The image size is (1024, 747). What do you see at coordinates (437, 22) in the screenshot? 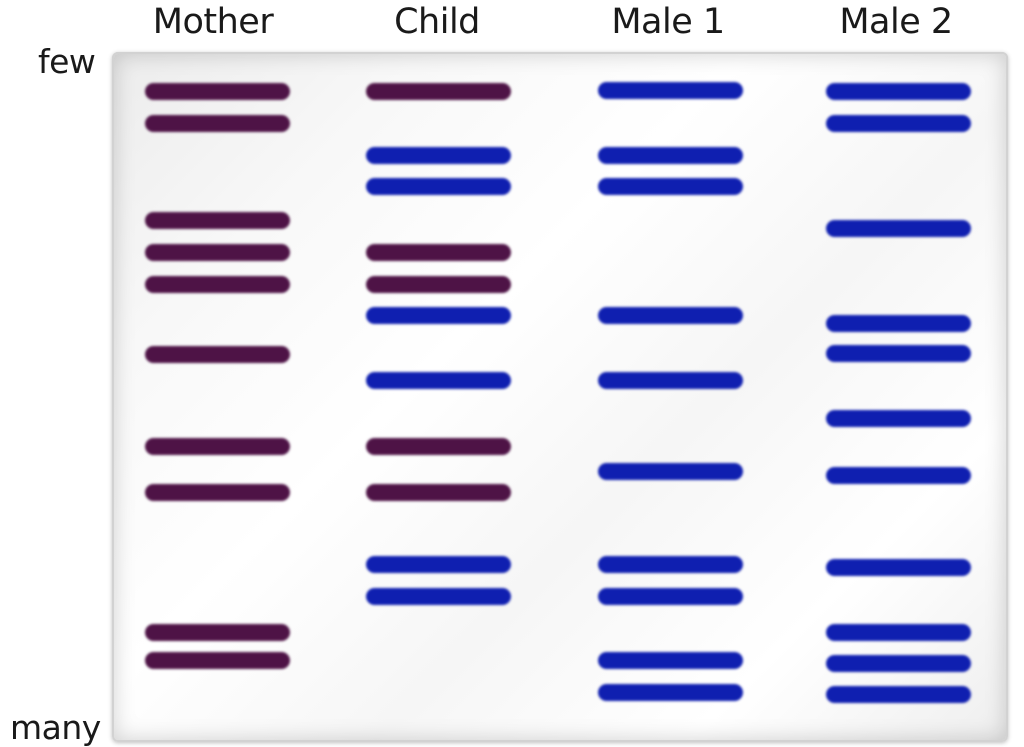
I see `lane-label-child: Child` at bounding box center [437, 22].